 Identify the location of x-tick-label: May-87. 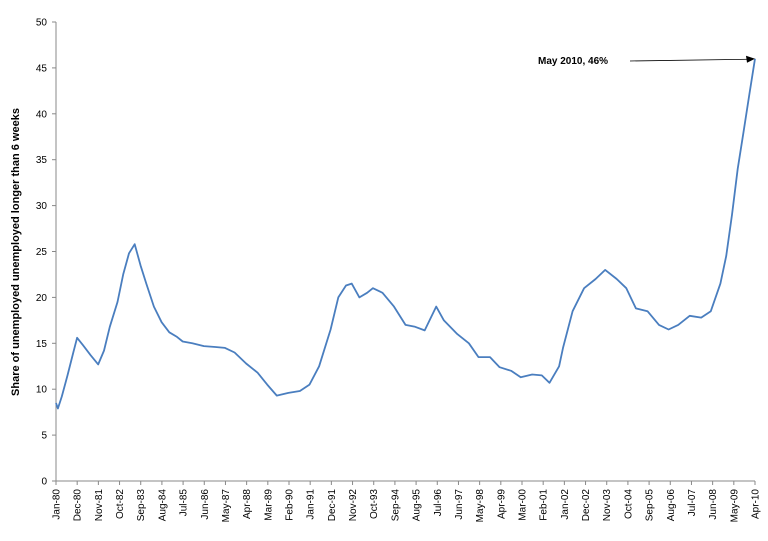
(226, 506).